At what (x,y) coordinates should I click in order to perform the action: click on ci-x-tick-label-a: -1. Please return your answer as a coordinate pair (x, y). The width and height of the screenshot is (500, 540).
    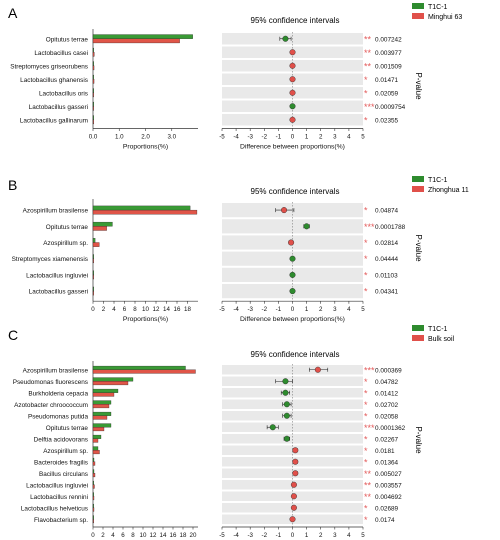
    Looking at the image, I should click on (279, 137).